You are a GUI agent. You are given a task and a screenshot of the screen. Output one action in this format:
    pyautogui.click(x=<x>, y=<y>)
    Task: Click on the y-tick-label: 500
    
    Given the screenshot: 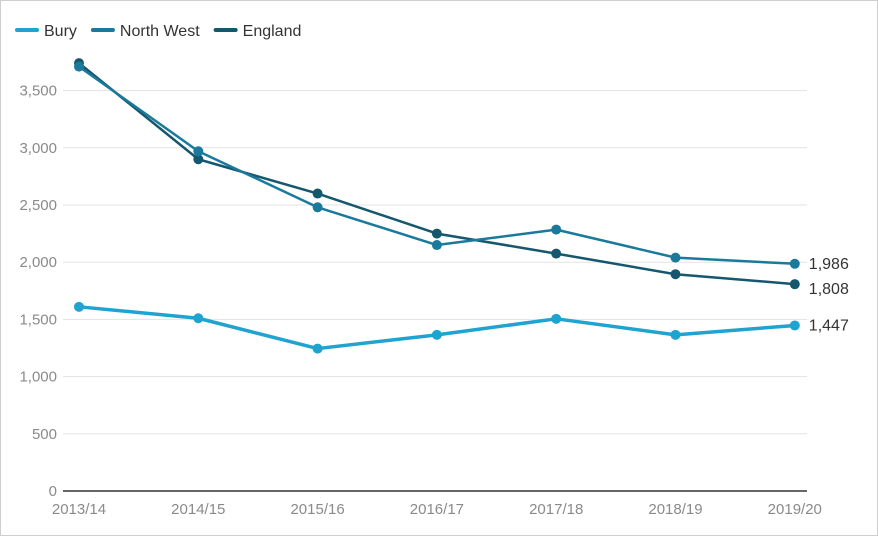 What is the action you would take?
    pyautogui.click(x=44, y=434)
    